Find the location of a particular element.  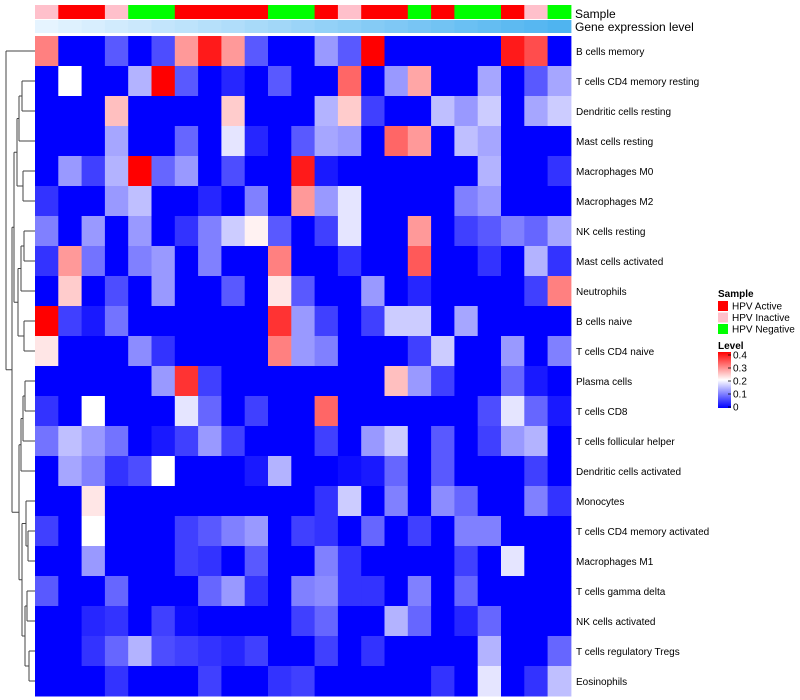

row-label: Plasma cells is located at coordinates (604, 382).